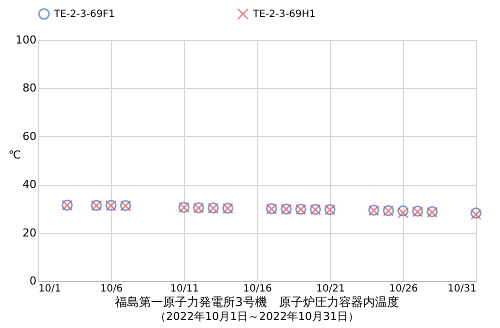 This screenshot has width=500, height=328. What do you see at coordinates (462, 289) in the screenshot?
I see `x-tick-label: 10/31` at bounding box center [462, 289].